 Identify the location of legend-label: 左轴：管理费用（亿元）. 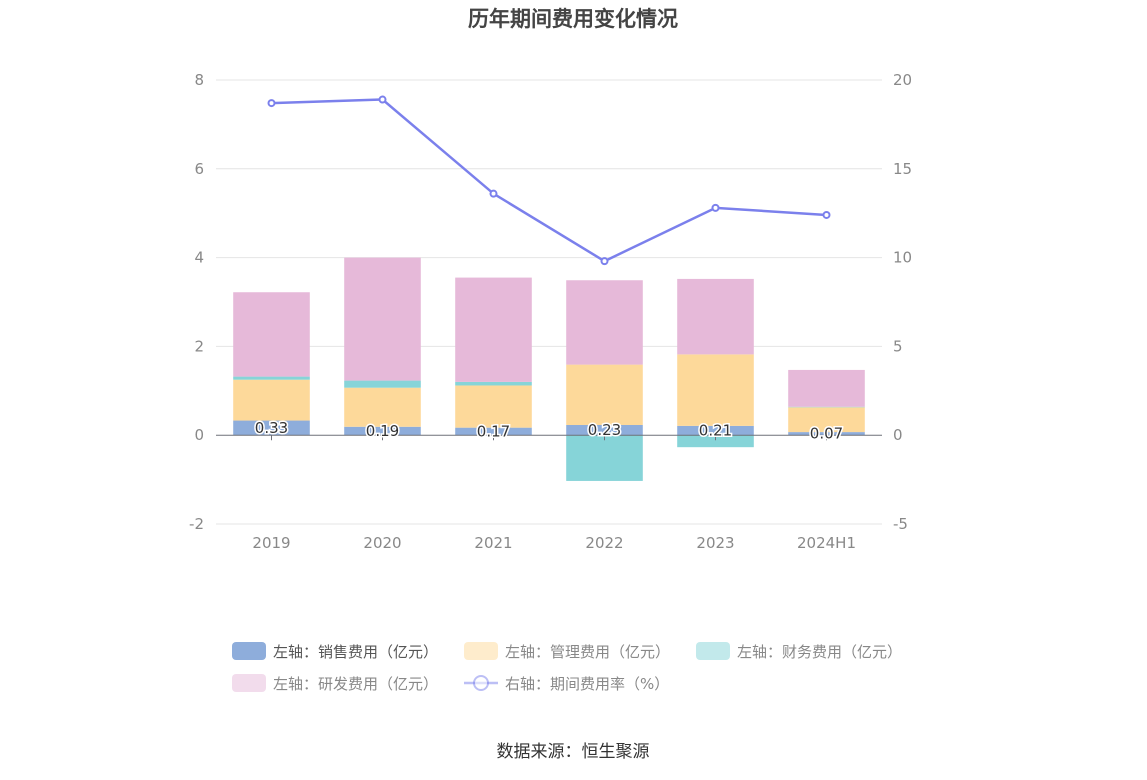
(587, 652).